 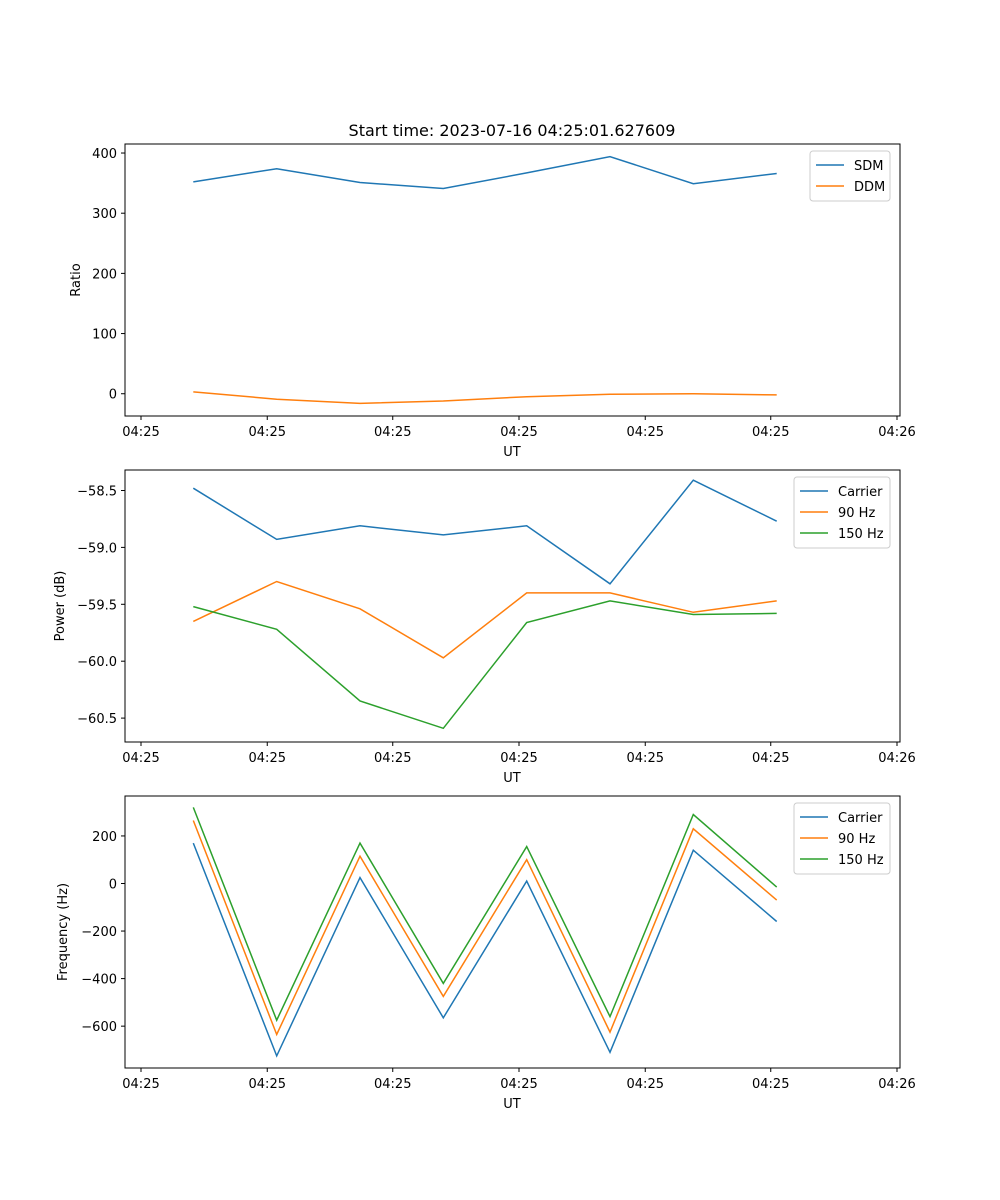 What do you see at coordinates (485, 665) in the screenshot?
I see `power-series-150-hz` at bounding box center [485, 665].